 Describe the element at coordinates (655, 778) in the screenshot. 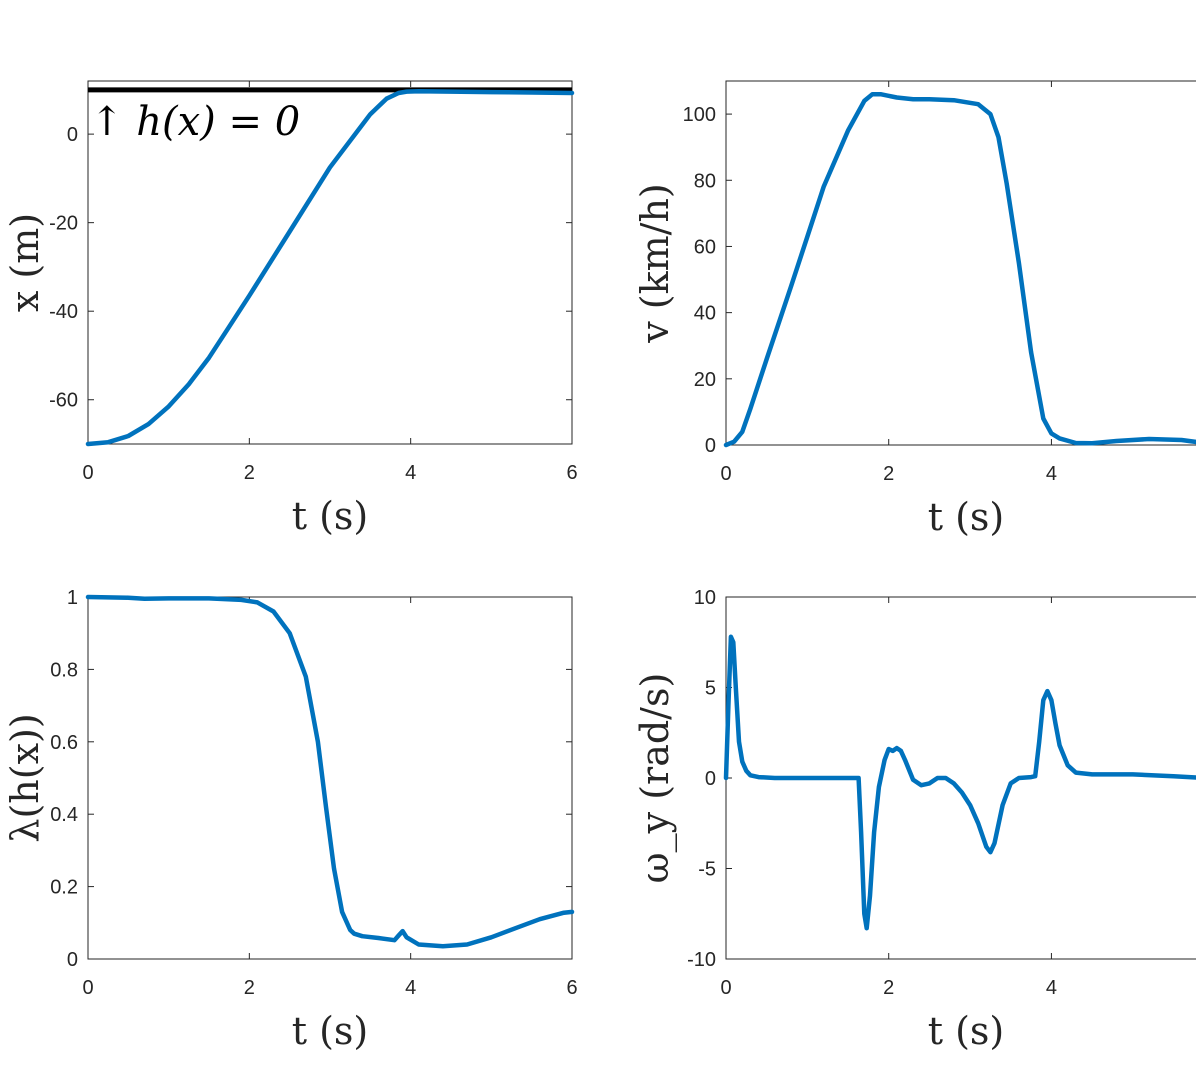

I see `y-axis-label: ω_y (rad/s)` at that location.